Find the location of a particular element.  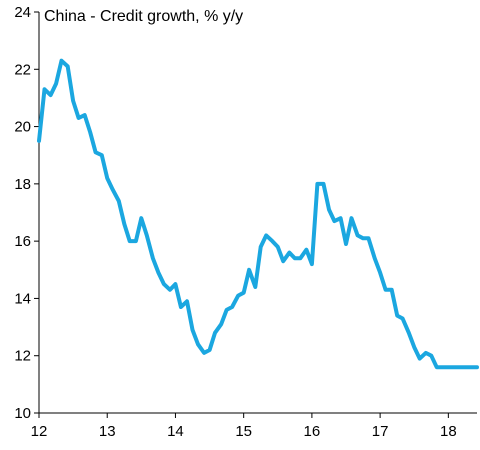

x-tick-label: 14 is located at coordinates (175, 431).